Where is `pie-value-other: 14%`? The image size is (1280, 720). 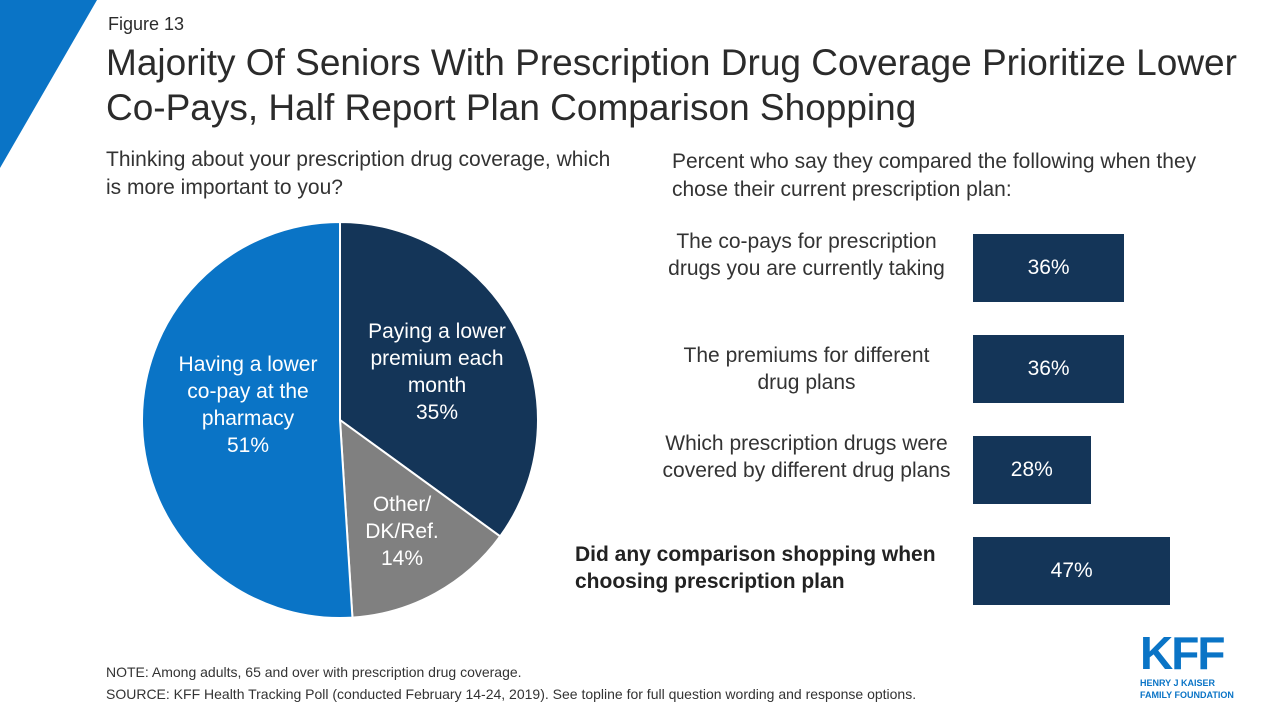
pie-value-other: 14% is located at coordinates (402, 558).